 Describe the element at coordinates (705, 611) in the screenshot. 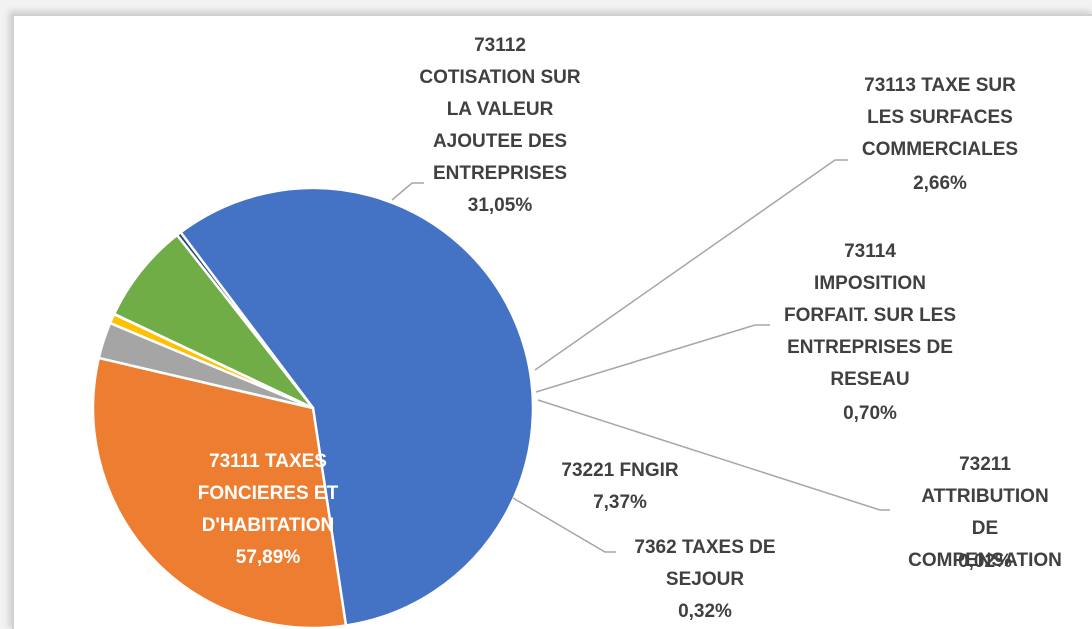

I see `data-label: 0,32%` at that location.